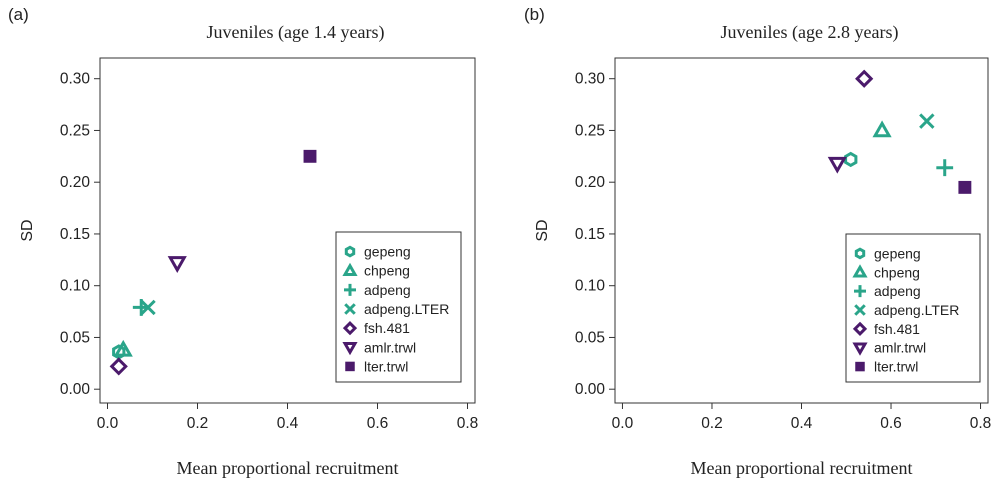 The width and height of the screenshot is (998, 484). Describe the element at coordinates (296, 32) in the screenshot. I see `chart-title: Juveniles (age 1.4 years)` at that location.